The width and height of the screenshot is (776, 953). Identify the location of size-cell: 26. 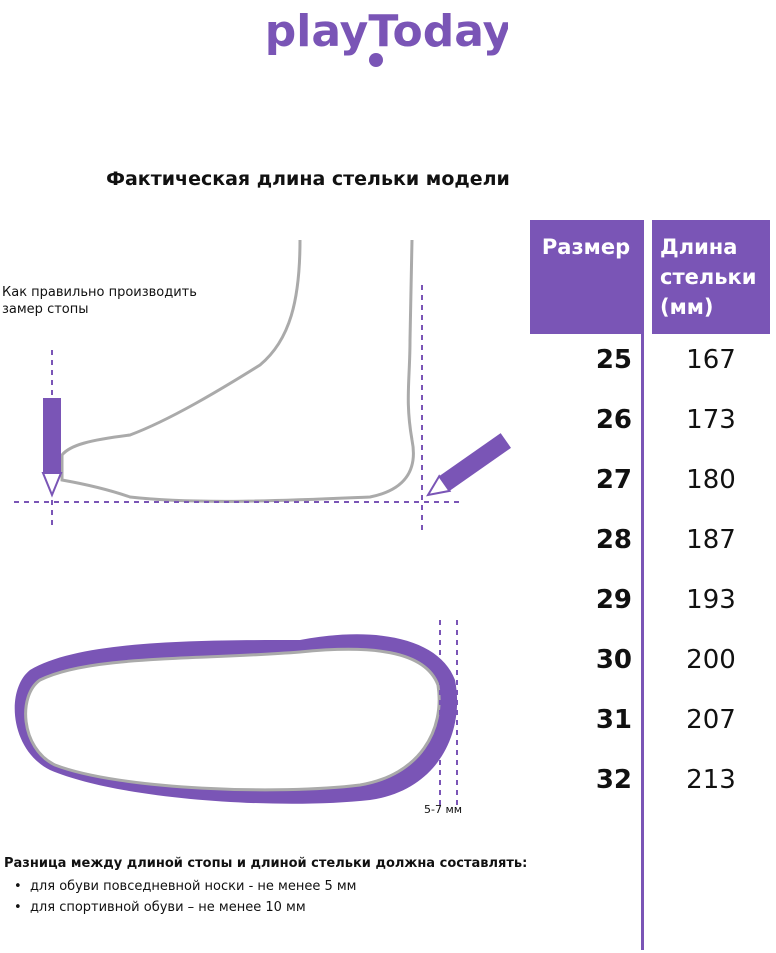
(613, 420).